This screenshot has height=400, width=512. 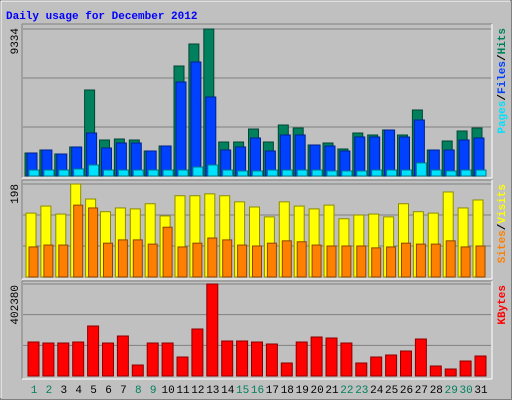 I want to click on x-tick-label: 23, so click(x=361, y=391).